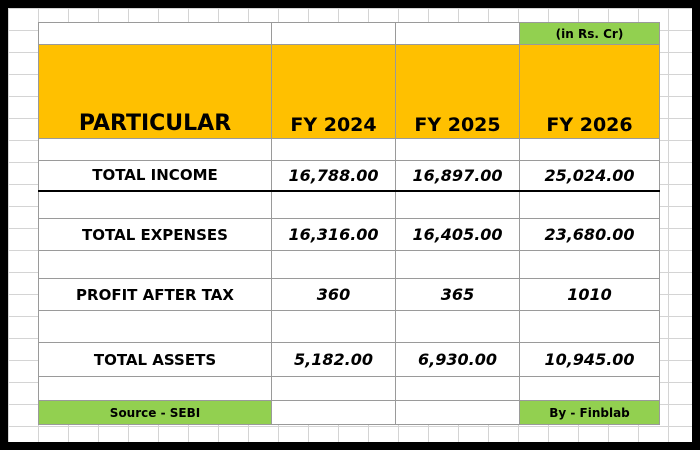  What do you see at coordinates (589, 33) in the screenshot?
I see `unit-note: (in Rs. Cr)` at bounding box center [589, 33].